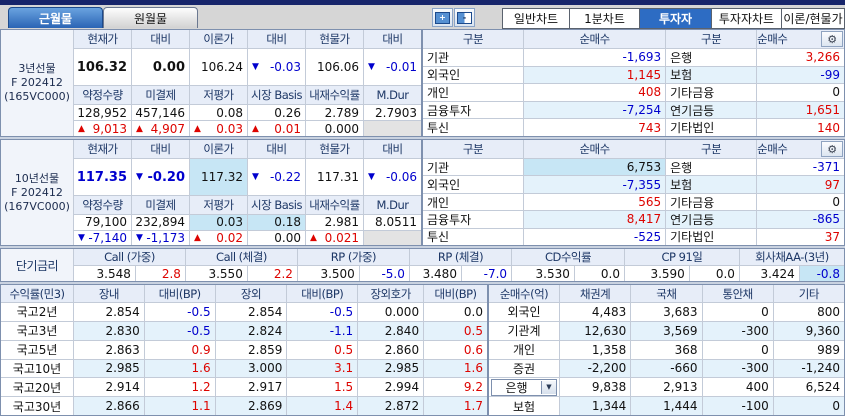 This screenshot has width=845, height=416. What do you see at coordinates (516, 387) in the screenshot?
I see `investor-dropdown-value: 은행` at bounding box center [516, 387].